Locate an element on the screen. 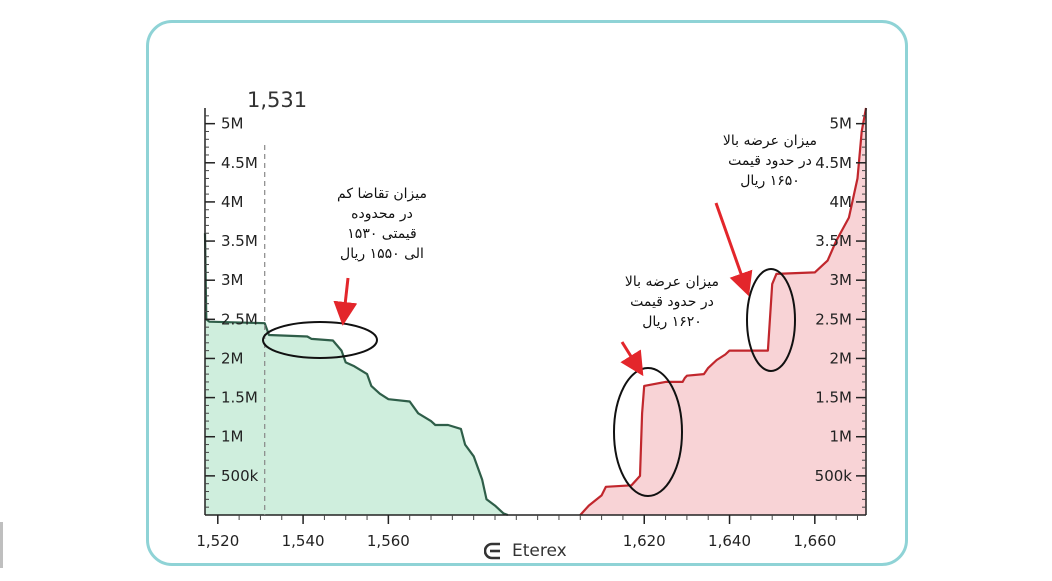  y-tick-label-right: 4M is located at coordinates (841, 202).